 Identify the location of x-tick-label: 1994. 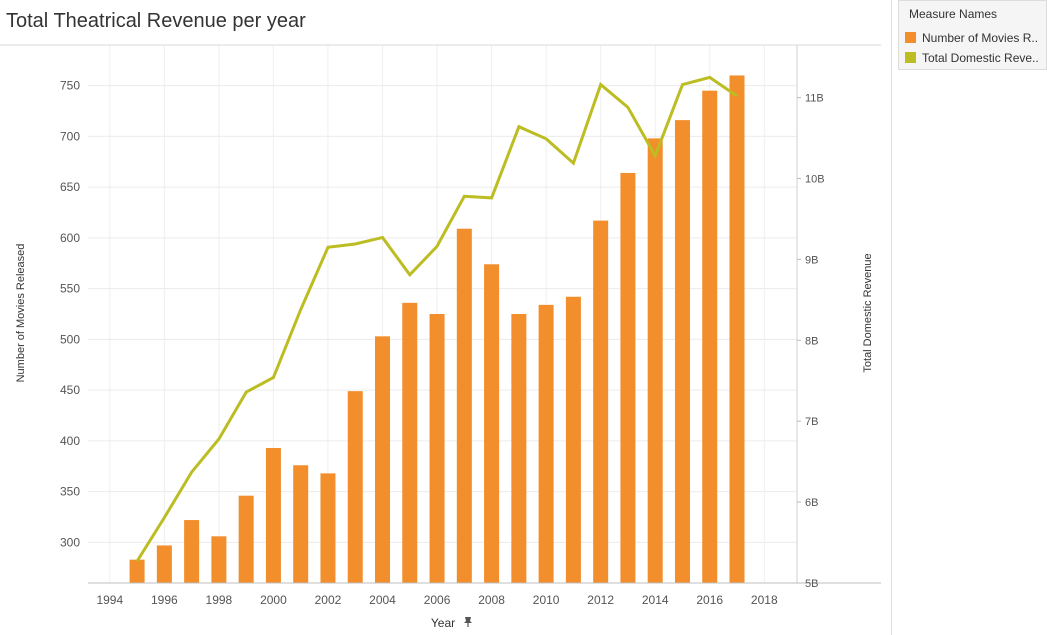
(109, 600).